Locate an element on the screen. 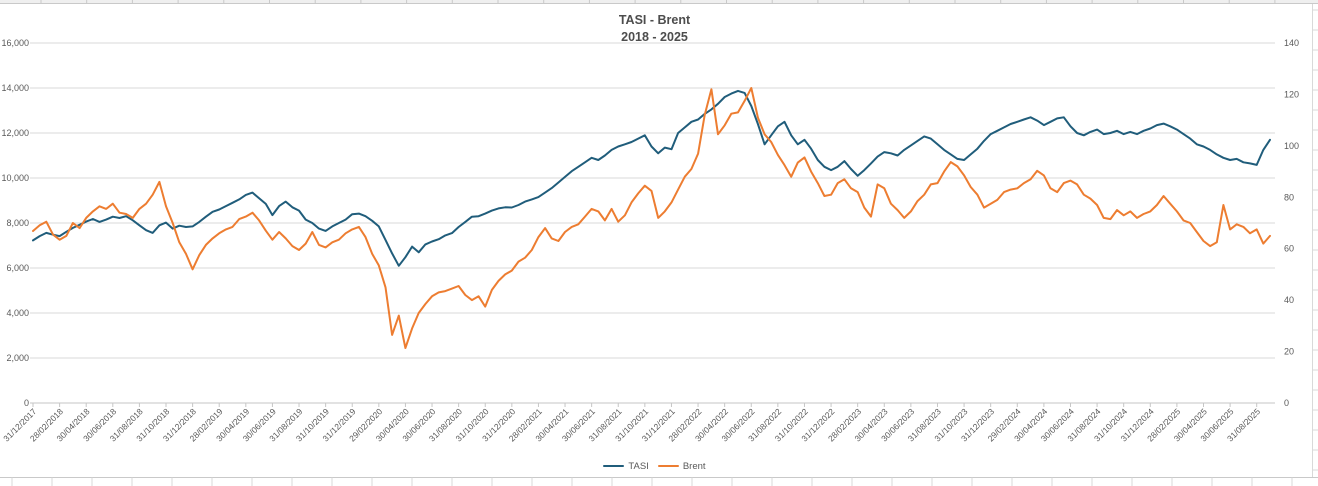 This screenshot has width=1318, height=486. svg-text: 60 is located at coordinates (1289, 249).